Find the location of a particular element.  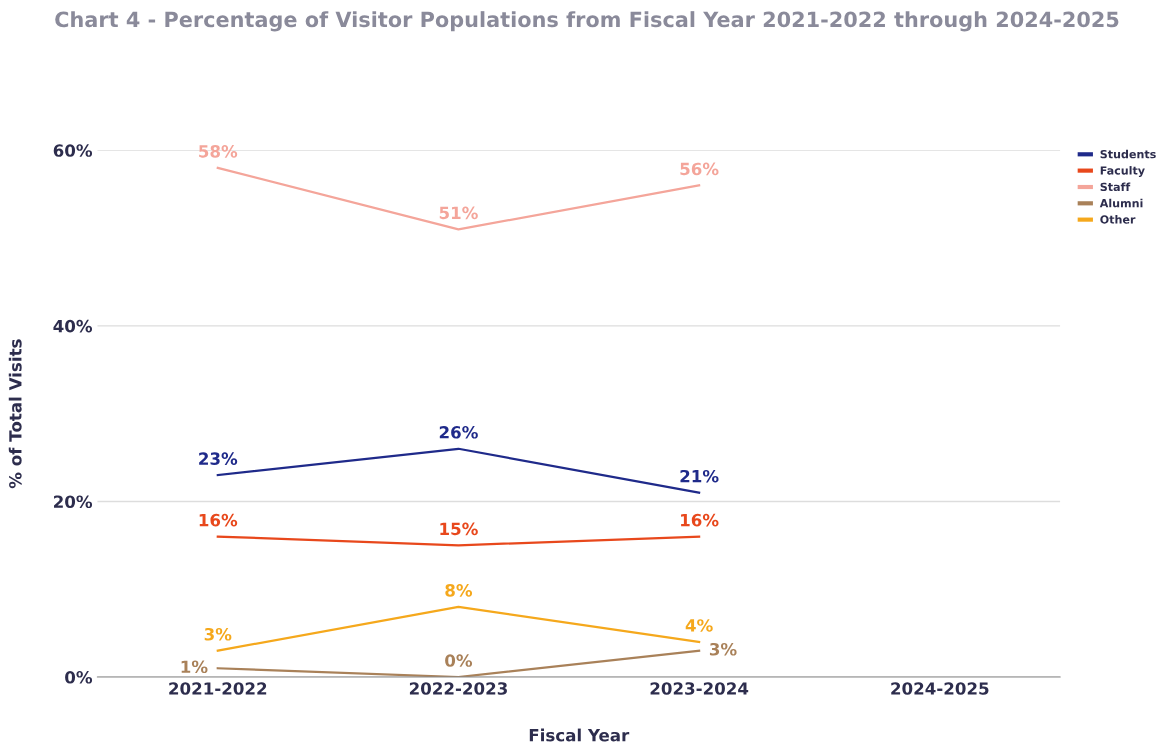

y-tick-label: 20% is located at coordinates (73, 502).